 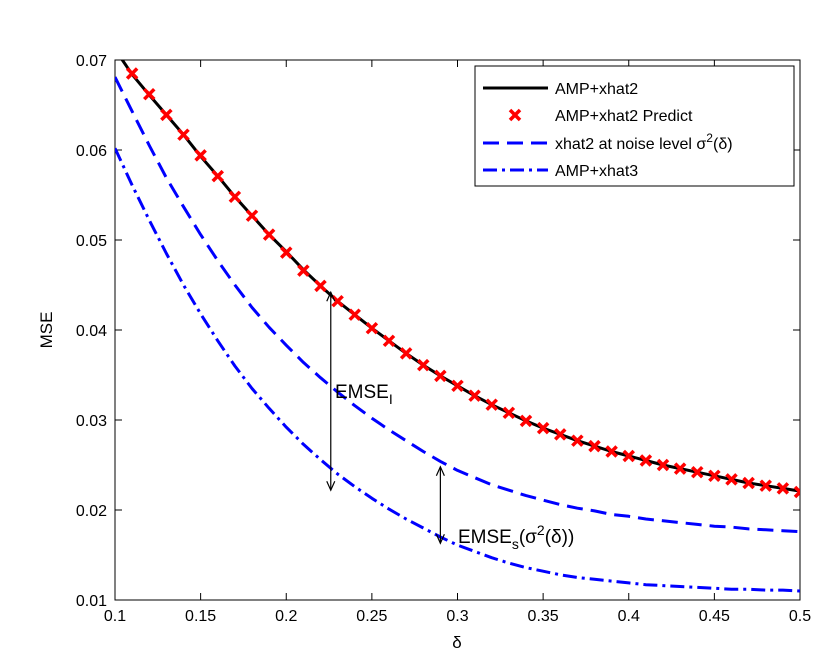 I want to click on y-tick-label: 0.01, so click(x=91, y=601).